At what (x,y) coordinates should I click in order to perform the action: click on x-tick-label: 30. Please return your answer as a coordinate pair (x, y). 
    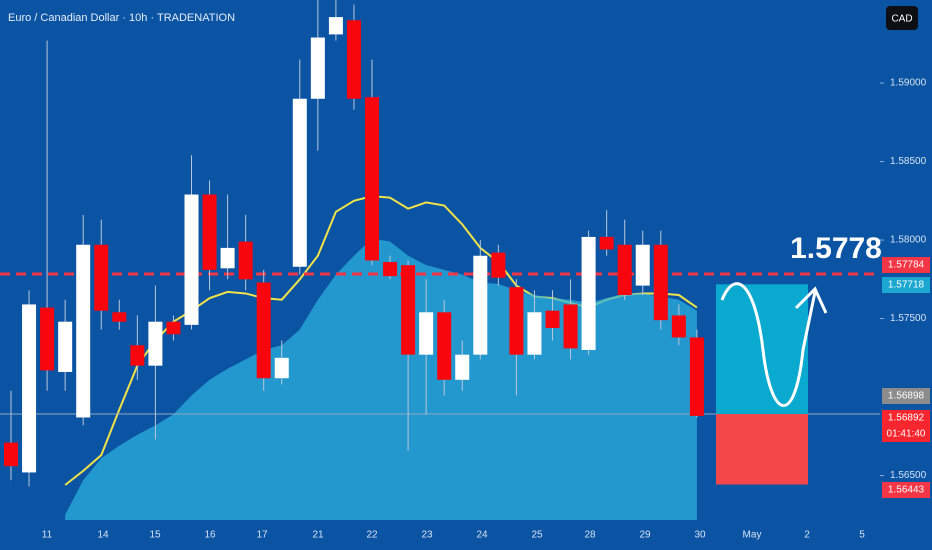
    Looking at the image, I should click on (700, 535).